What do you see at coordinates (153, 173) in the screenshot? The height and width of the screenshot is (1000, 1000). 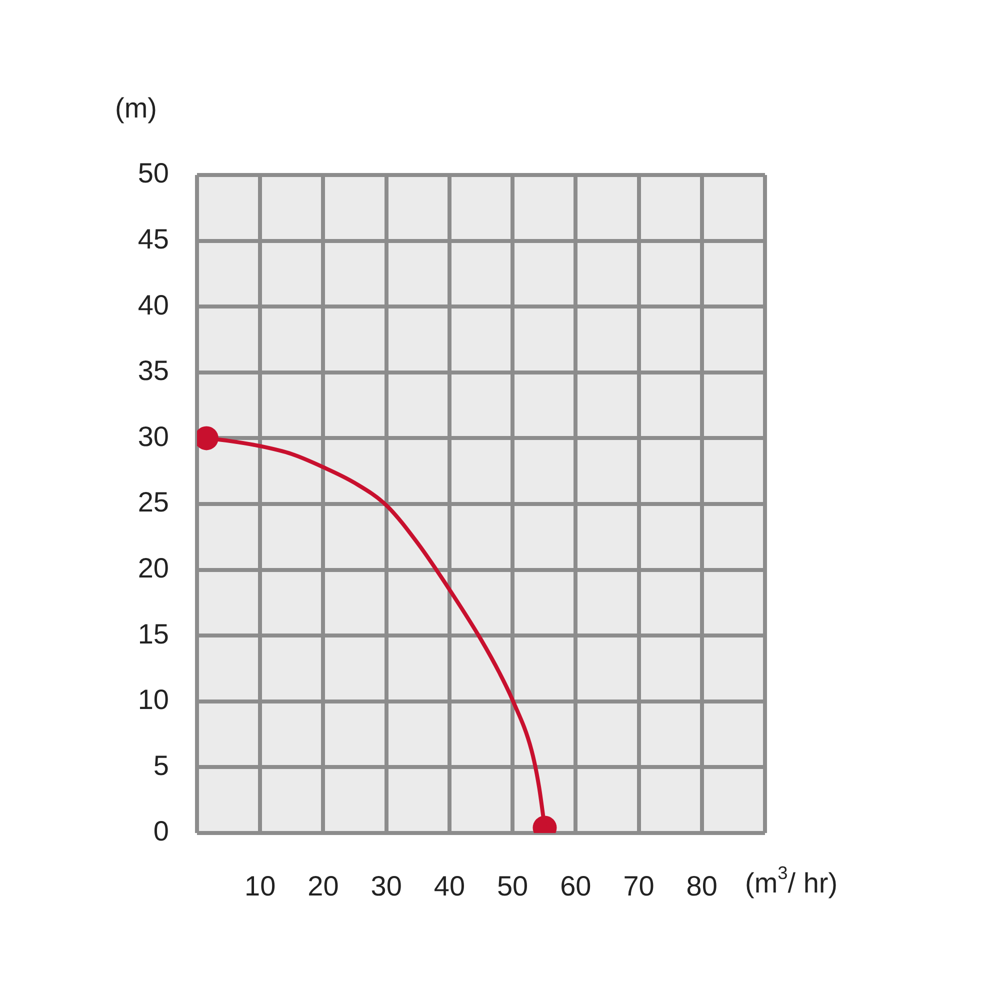 I see `y-tick-label: 50` at bounding box center [153, 173].